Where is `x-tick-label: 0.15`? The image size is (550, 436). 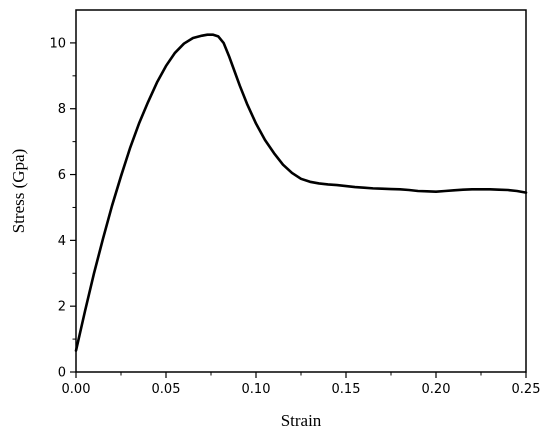 x-tick-label: 0.15 is located at coordinates (346, 389).